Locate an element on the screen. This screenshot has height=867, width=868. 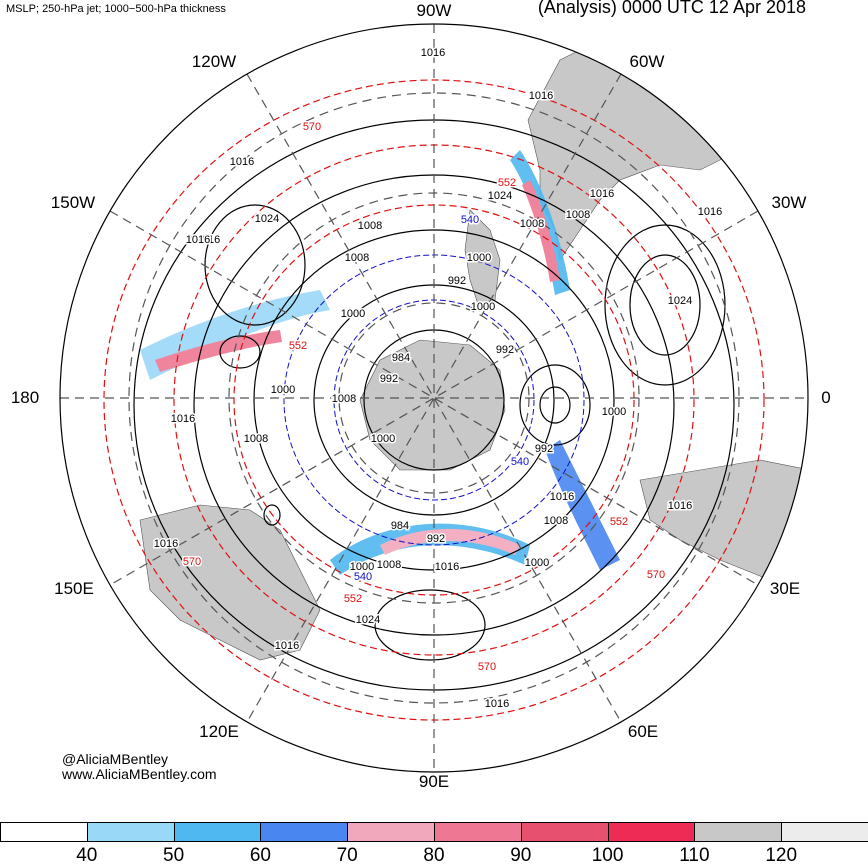
colorbar-tick-label: 60 is located at coordinates (260, 855).